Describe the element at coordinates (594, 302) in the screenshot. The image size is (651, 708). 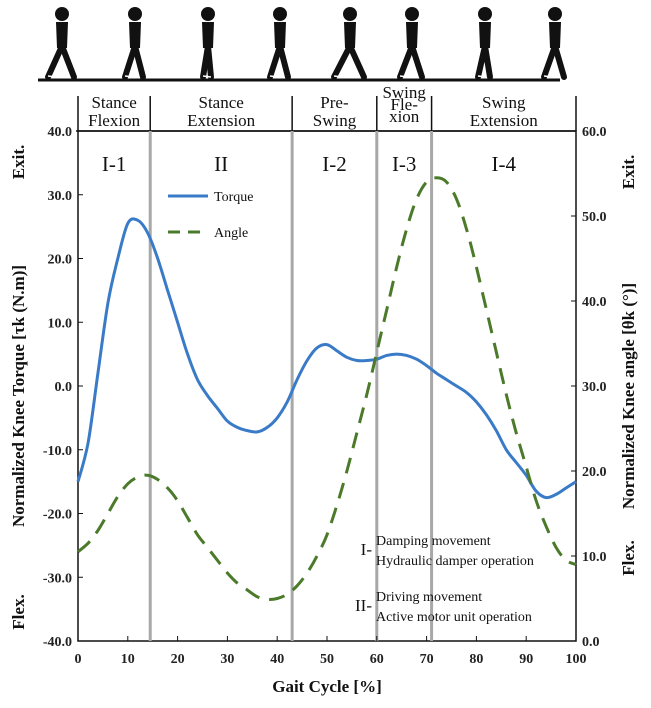
I see `y-right-tick-label: 40.0` at that location.